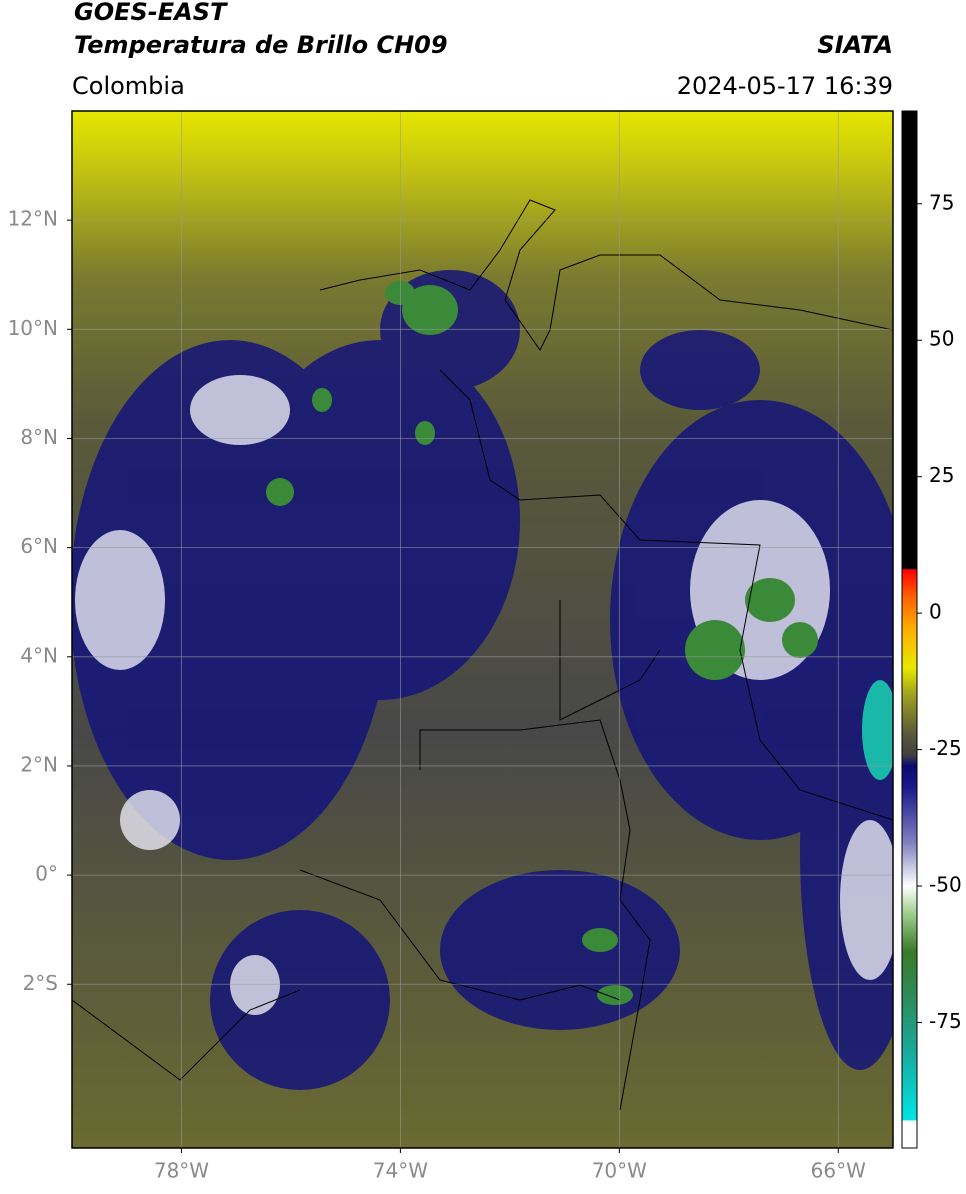  Describe the element at coordinates (941, 475) in the screenshot. I see `colorbar-tick-label: 25` at that location.